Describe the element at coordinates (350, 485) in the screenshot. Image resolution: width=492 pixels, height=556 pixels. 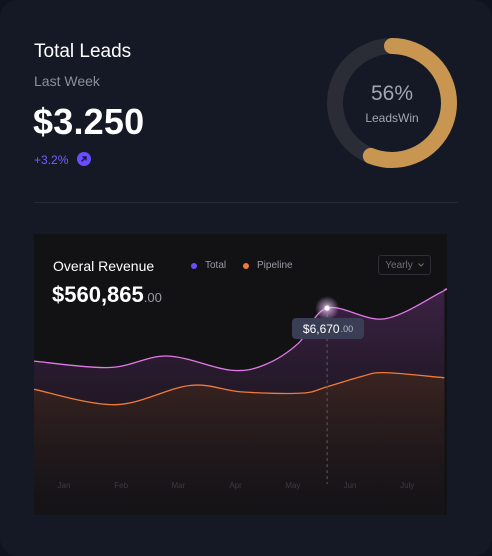
I see `x-axis-tick-label: Jun` at that location.